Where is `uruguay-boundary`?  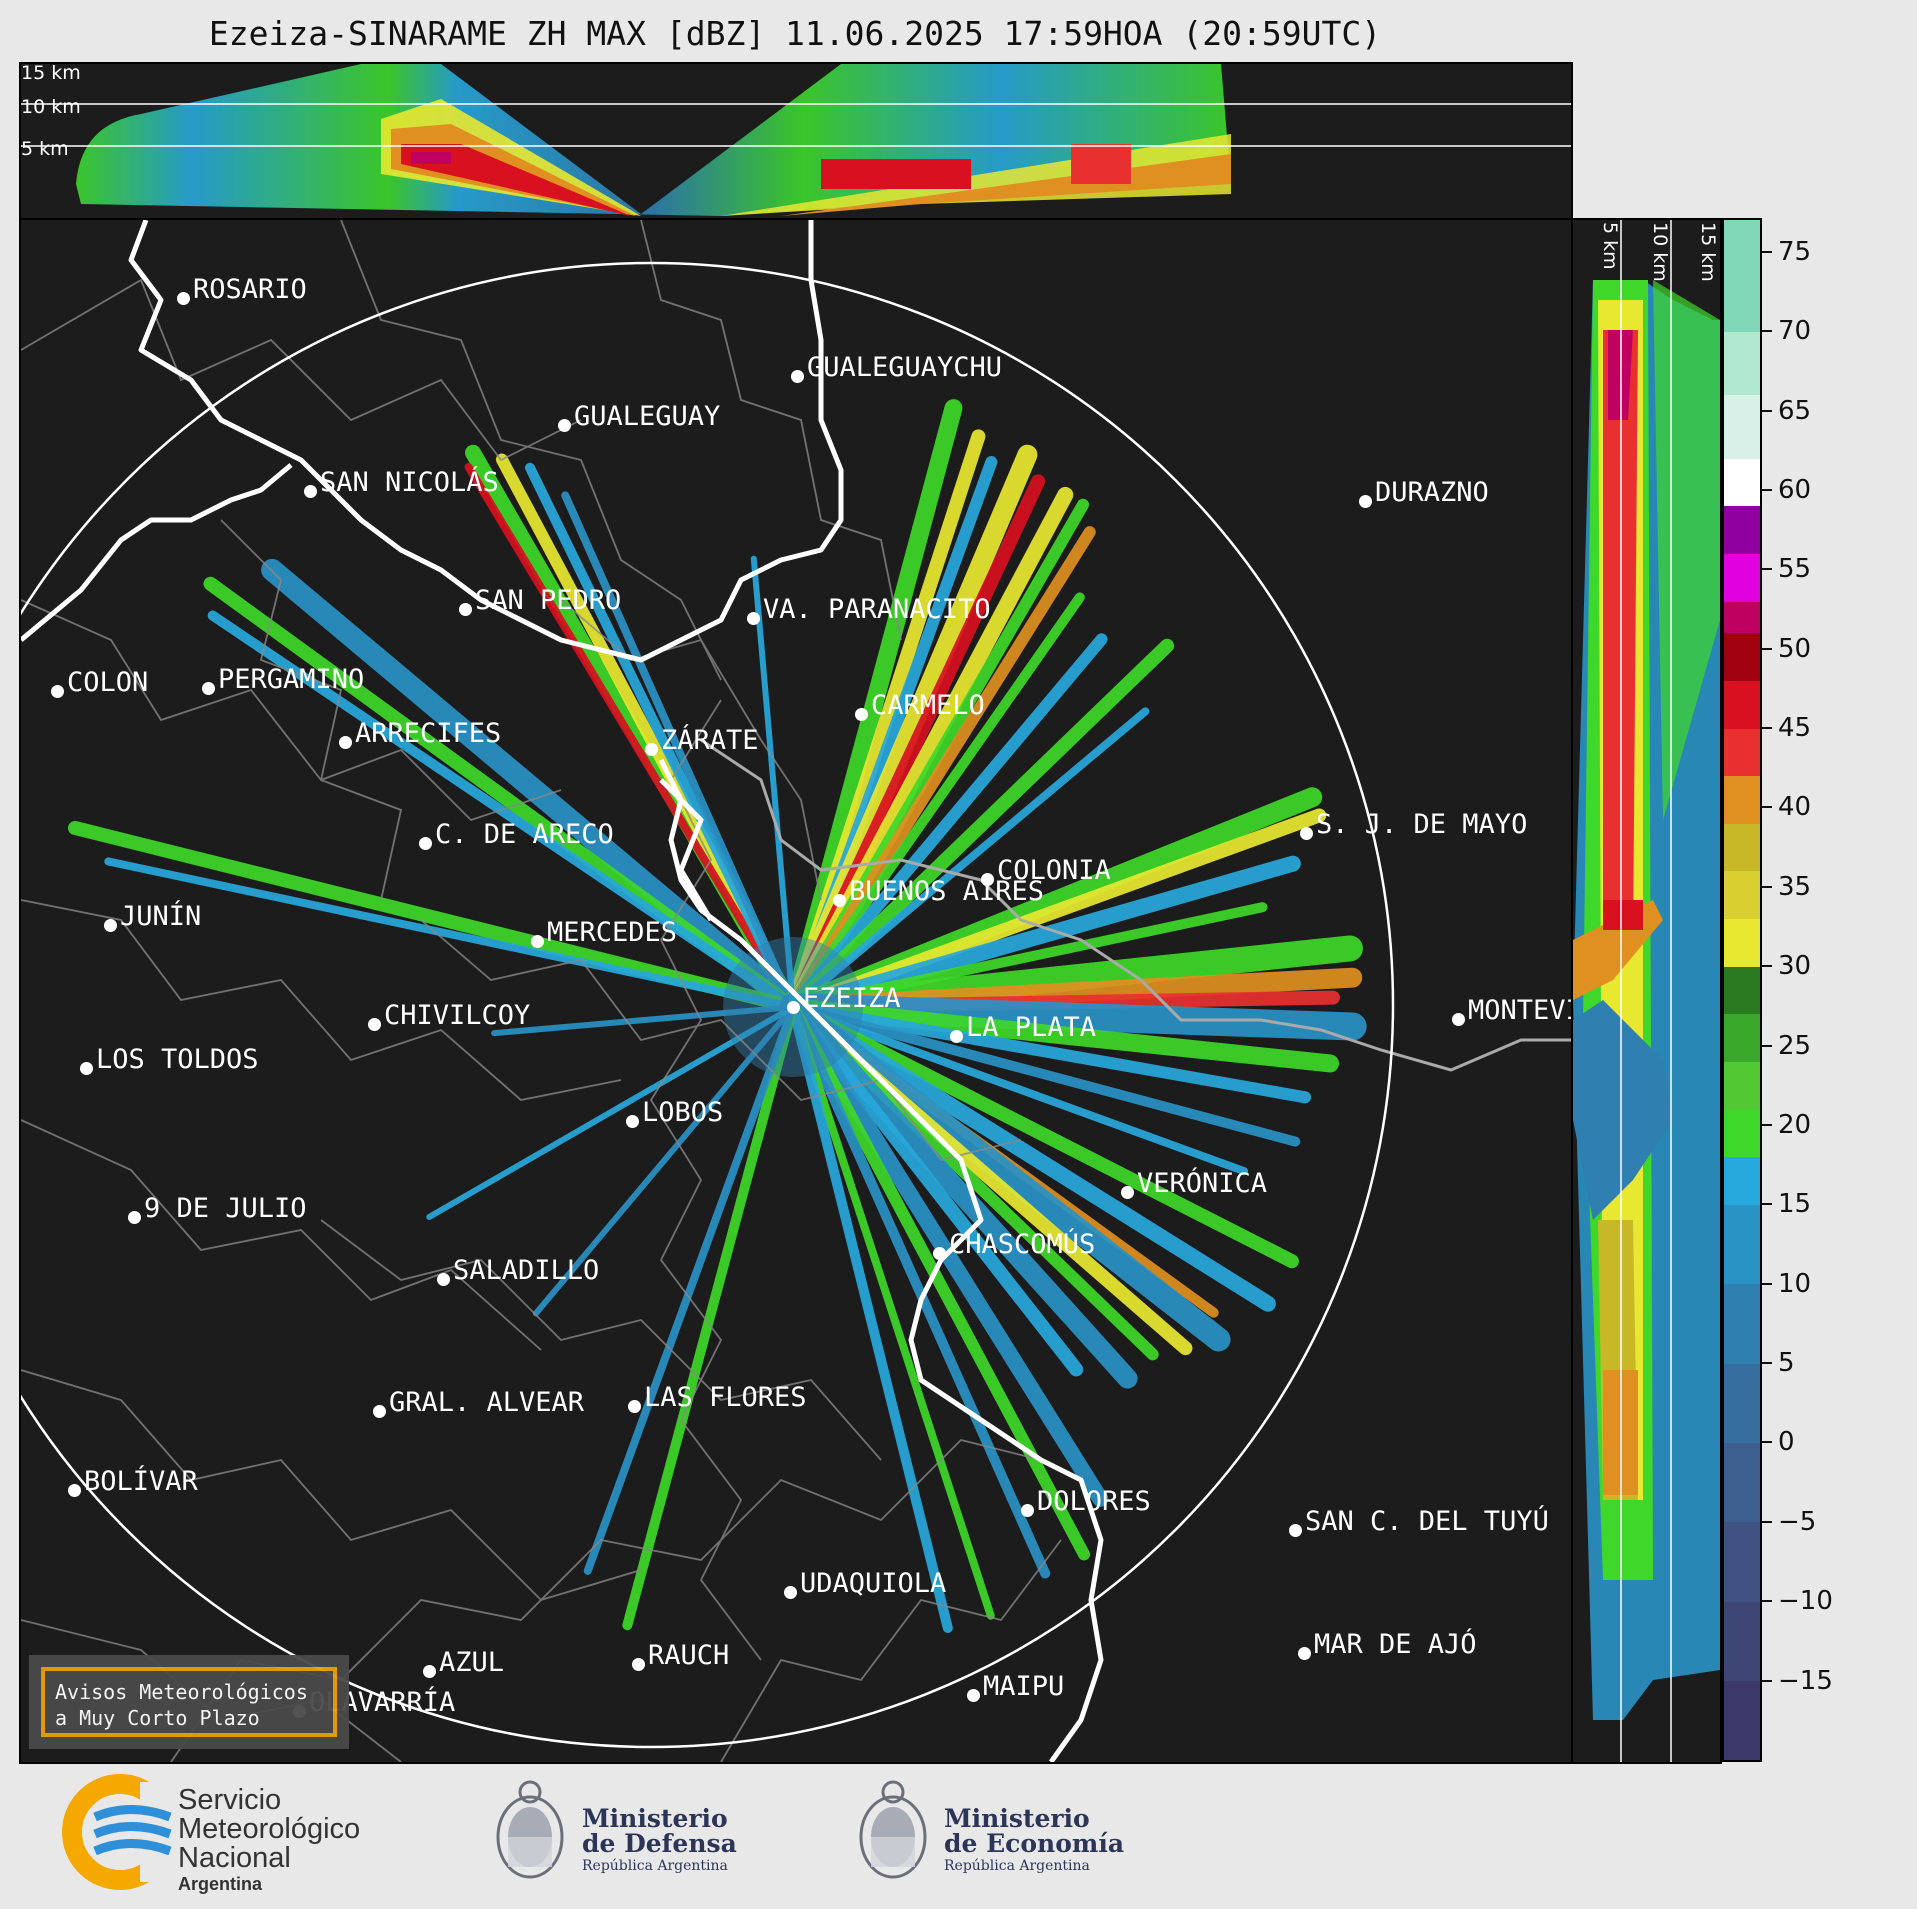 uruguay-boundary is located at coordinates (1135, 905).